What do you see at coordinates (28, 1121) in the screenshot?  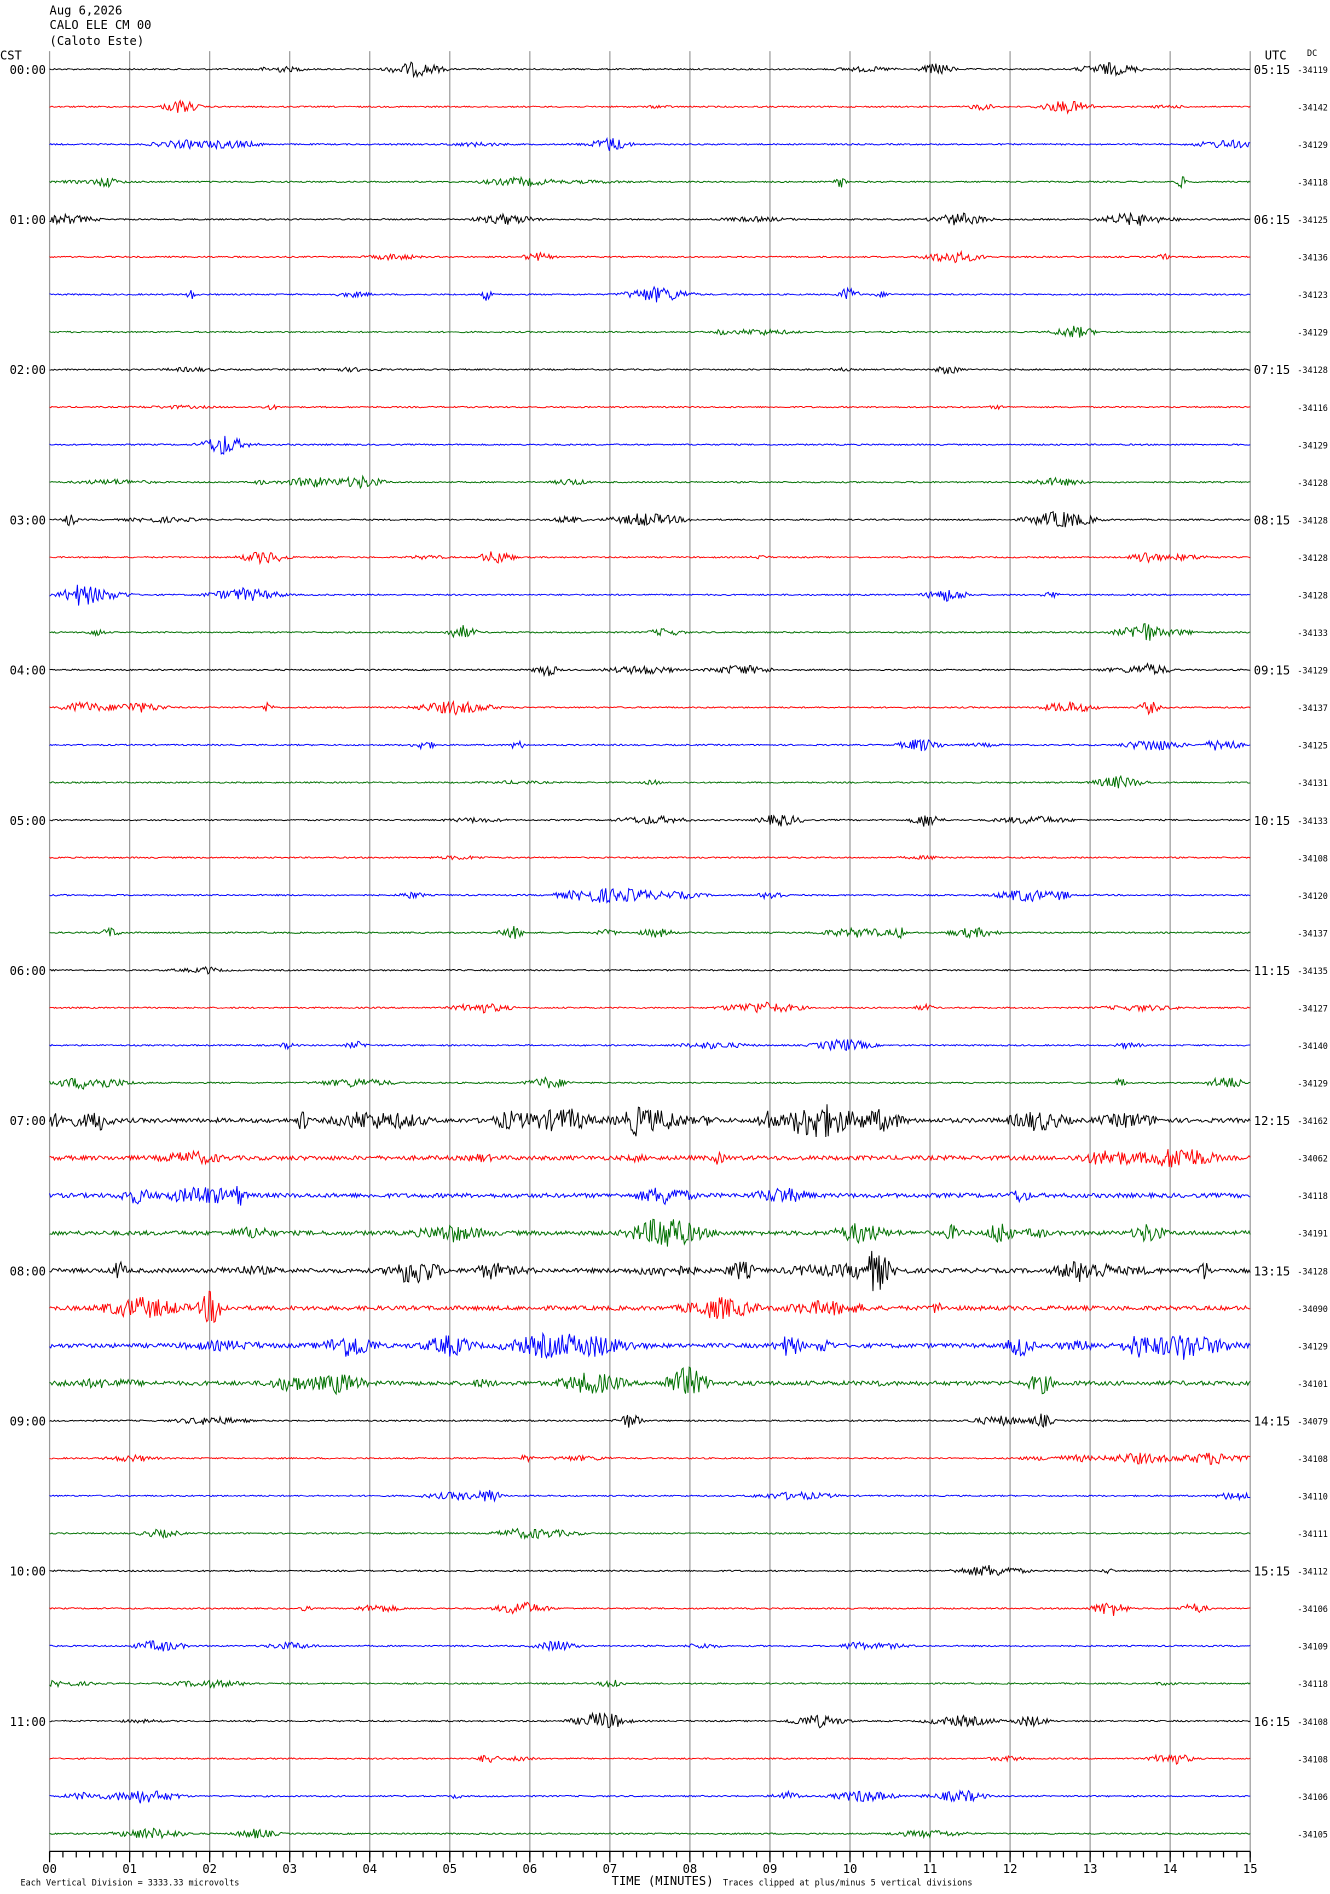 I see `cst-label: 07:00` at bounding box center [28, 1121].